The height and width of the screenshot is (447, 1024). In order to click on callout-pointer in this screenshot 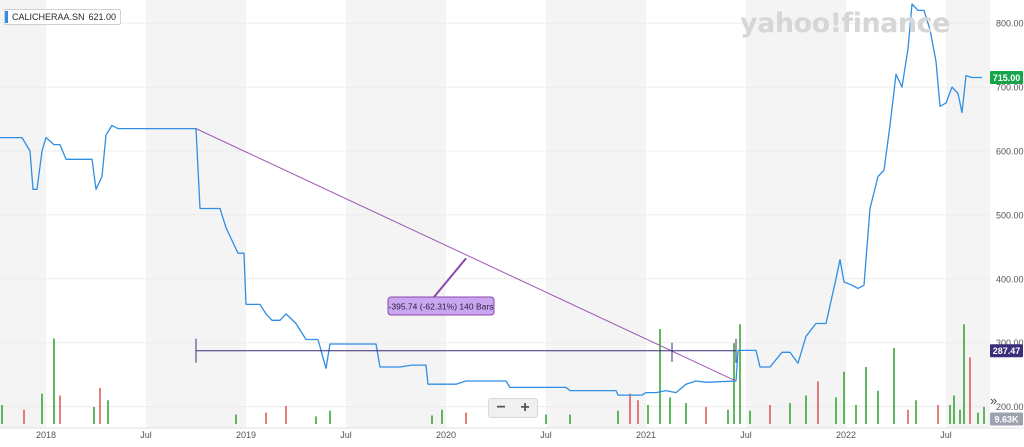, I will do `click(450, 277)`.